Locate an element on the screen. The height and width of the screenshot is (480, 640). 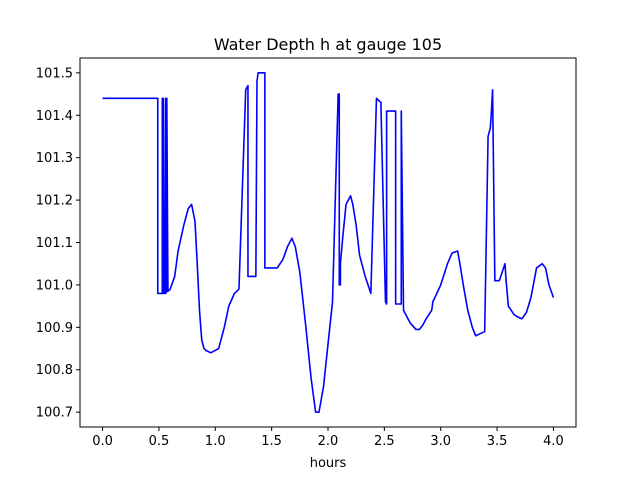
y-tick-label: 101.3 is located at coordinates (54, 158).